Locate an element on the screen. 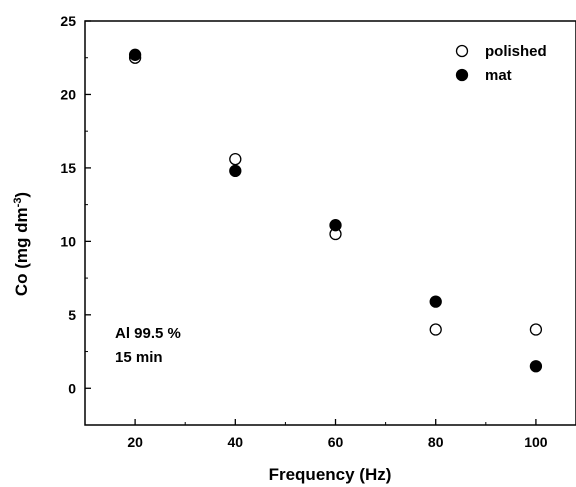 The image size is (576, 487). y-axis-title: Co (mg dm-3) is located at coordinates (21, 244).